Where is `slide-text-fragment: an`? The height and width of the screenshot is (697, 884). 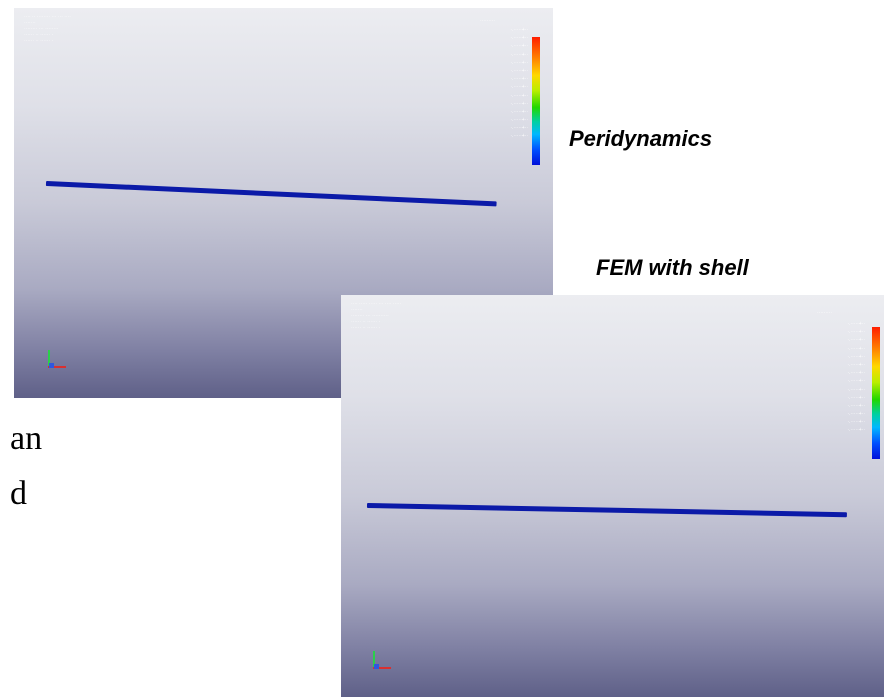
slide-text-fragment: an is located at coordinates (26, 438).